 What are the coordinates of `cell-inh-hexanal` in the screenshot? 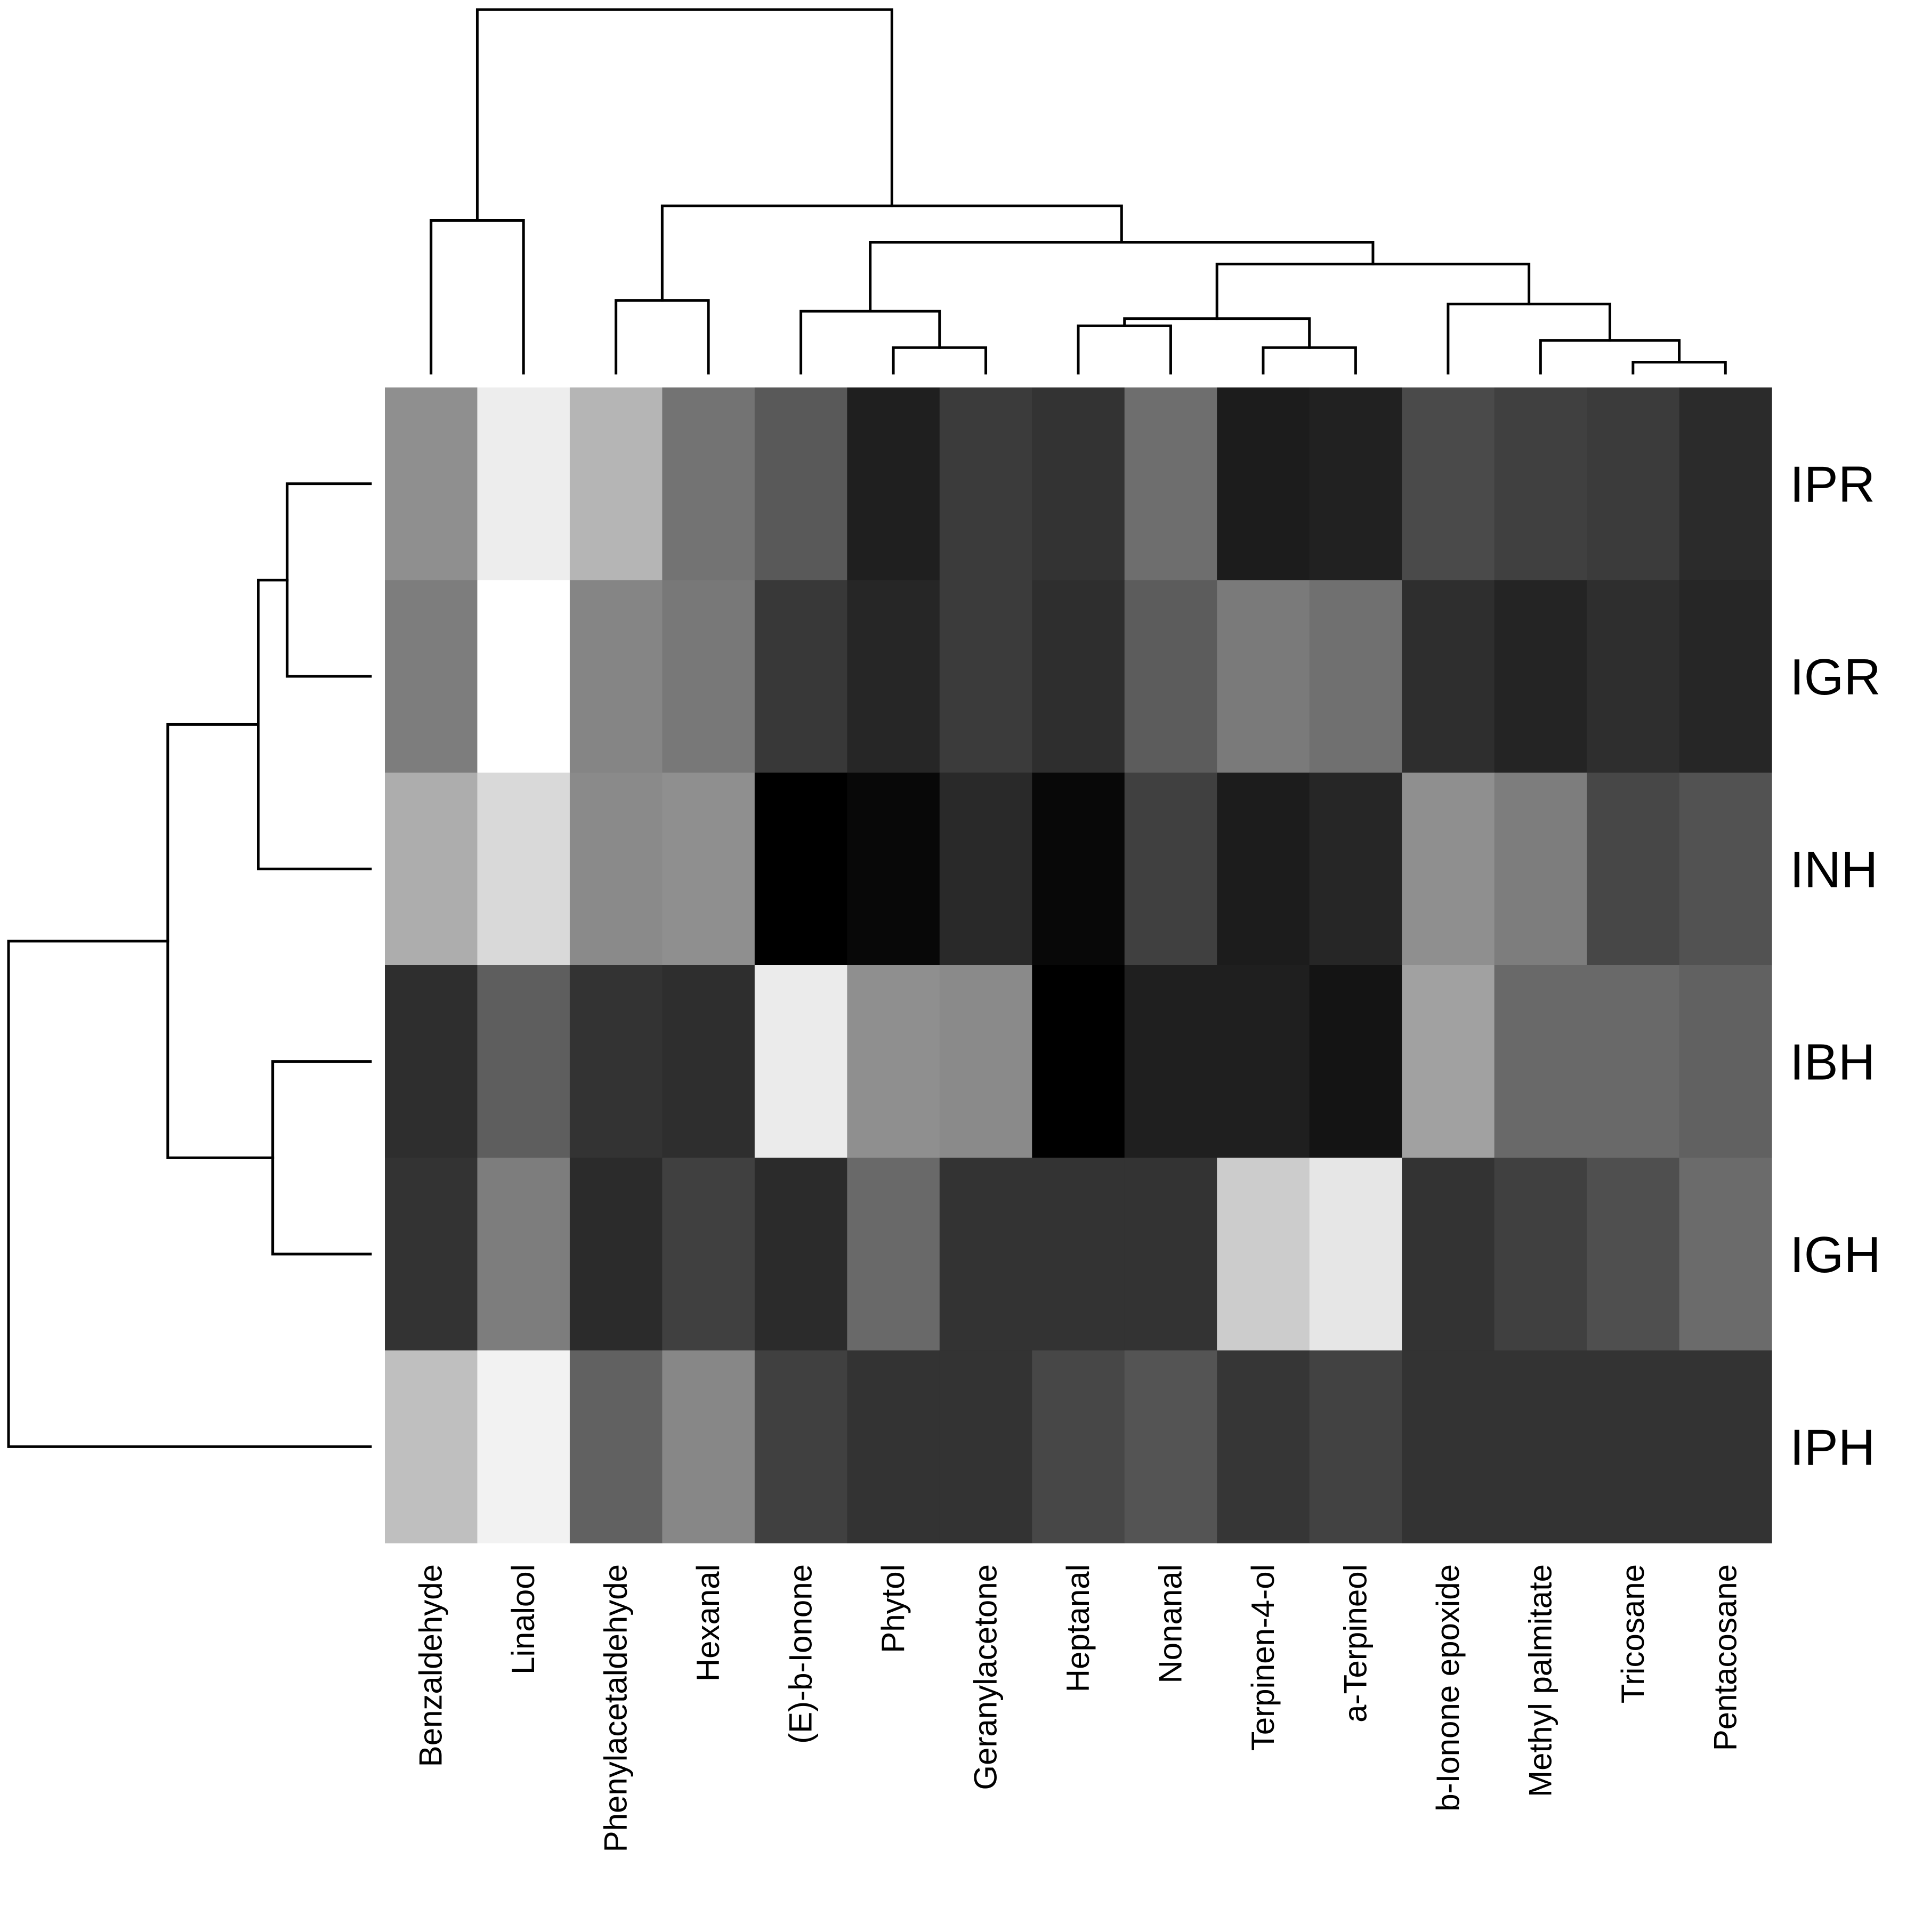 It's located at (709, 869).